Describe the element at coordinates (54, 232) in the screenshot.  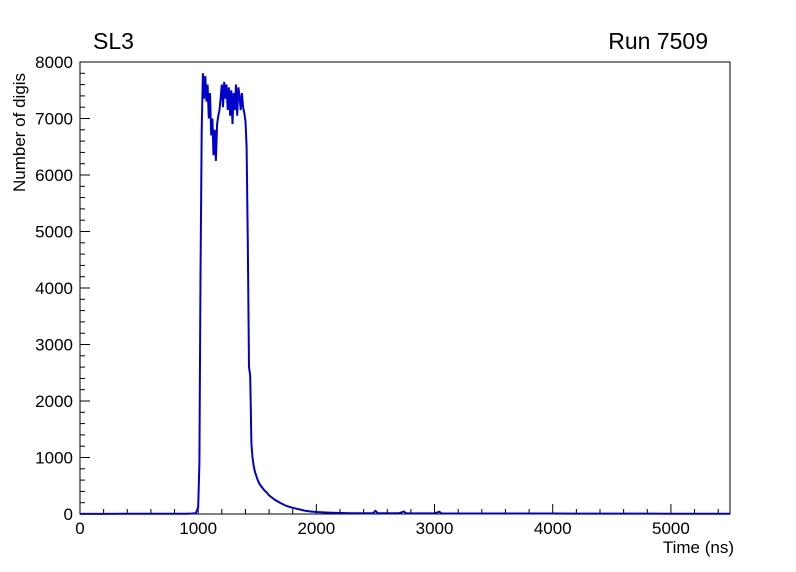
I see `y-tick-label: 5000` at that location.